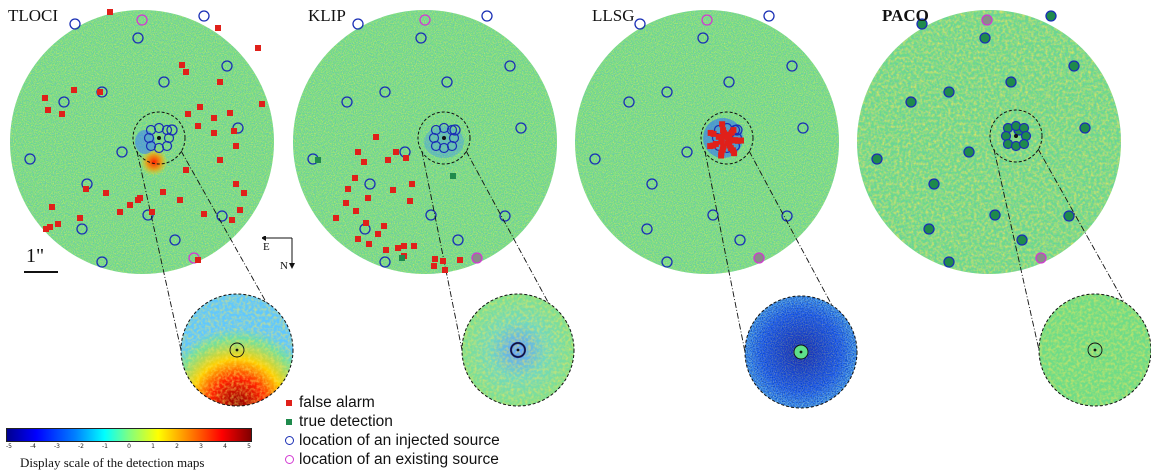  What do you see at coordinates (57, 446) in the screenshot?
I see `colorbar-tick-label: -3` at bounding box center [57, 446].